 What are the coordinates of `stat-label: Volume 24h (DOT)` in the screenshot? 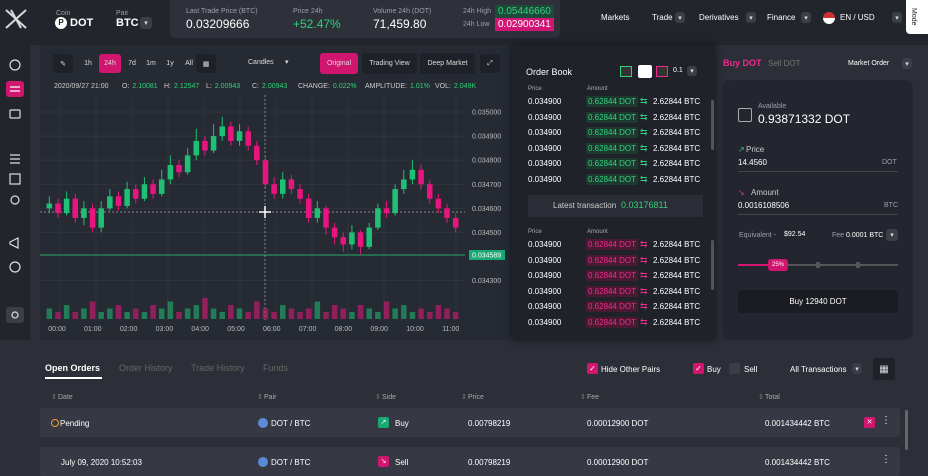 It's located at (402, 11).